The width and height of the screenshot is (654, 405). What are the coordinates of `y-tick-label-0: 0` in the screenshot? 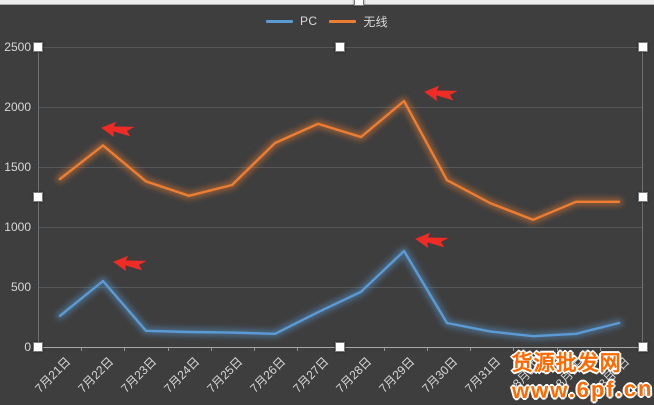 It's located at (27, 347).